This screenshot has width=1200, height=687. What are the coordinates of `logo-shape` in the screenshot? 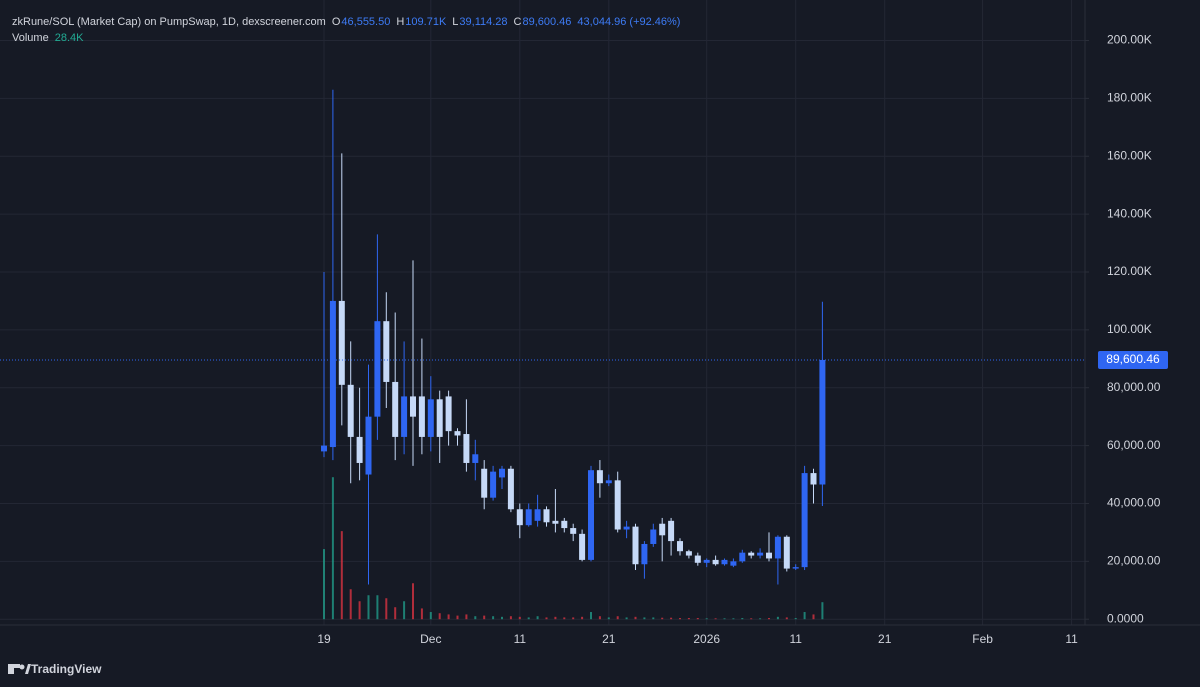 It's located at (28, 669).